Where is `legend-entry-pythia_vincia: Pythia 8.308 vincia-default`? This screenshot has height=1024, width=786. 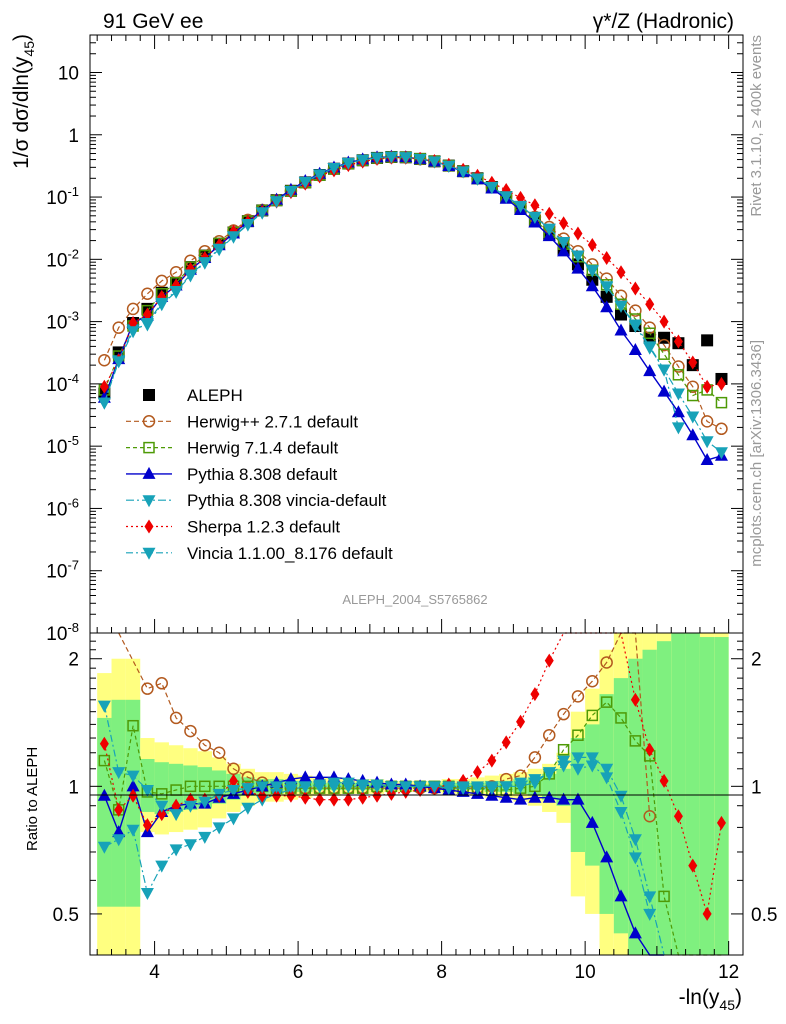 legend-entry-pythia_vincia: Pythia 8.308 vincia-default is located at coordinates (256, 500).